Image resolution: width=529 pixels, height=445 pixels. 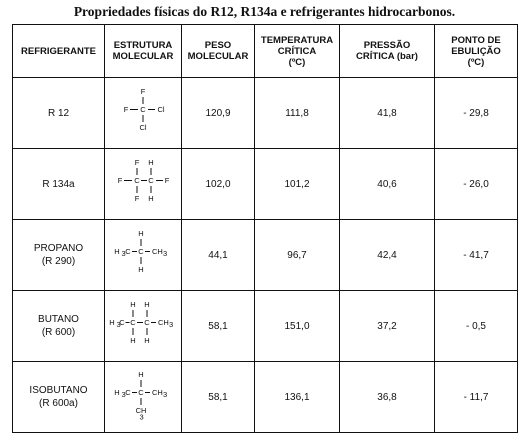 I want to click on temperatura-value: 136,1, so click(x=297, y=397).